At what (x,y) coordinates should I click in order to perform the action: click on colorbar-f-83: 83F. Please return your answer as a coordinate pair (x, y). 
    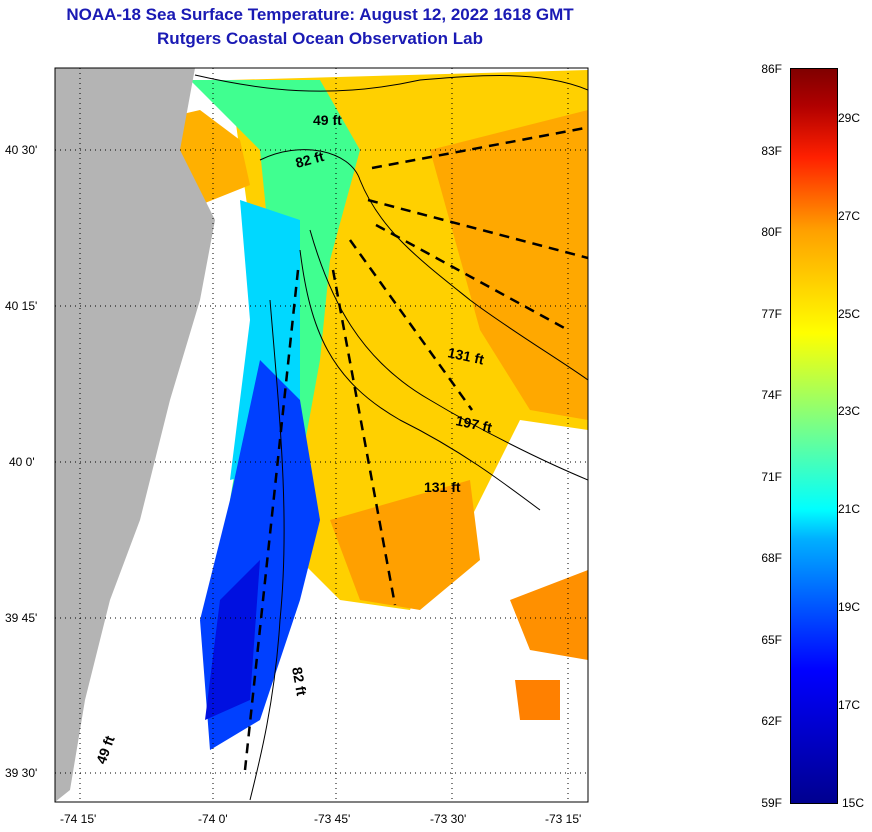
    Looking at the image, I should click on (771, 151).